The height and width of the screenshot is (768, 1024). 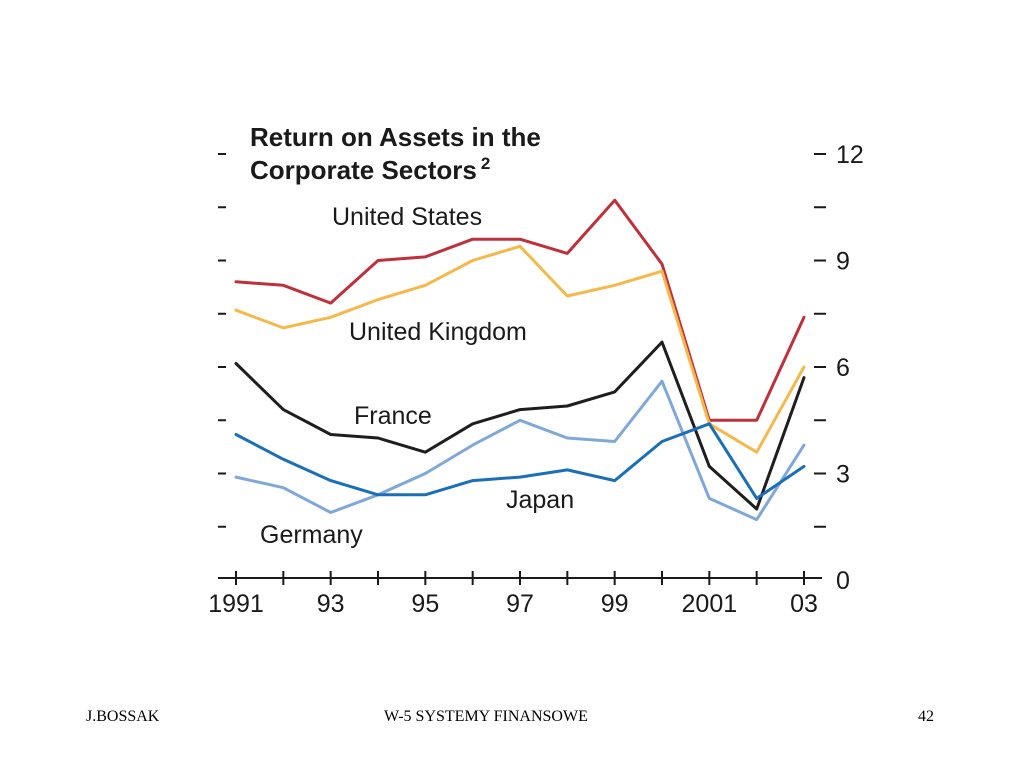 I want to click on y-tick-label: 12, so click(x=850, y=155).